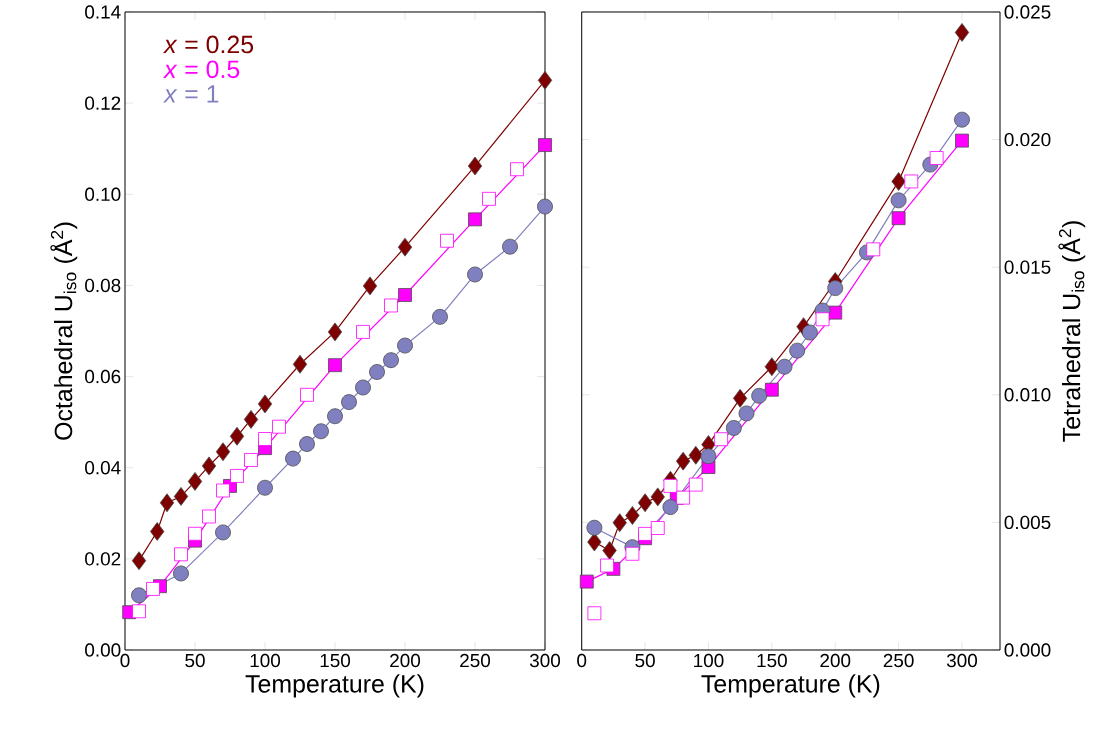 The image size is (1104, 742). Describe the element at coordinates (103, 559) in the screenshot. I see `y-tick-label: 0.02` at that location.